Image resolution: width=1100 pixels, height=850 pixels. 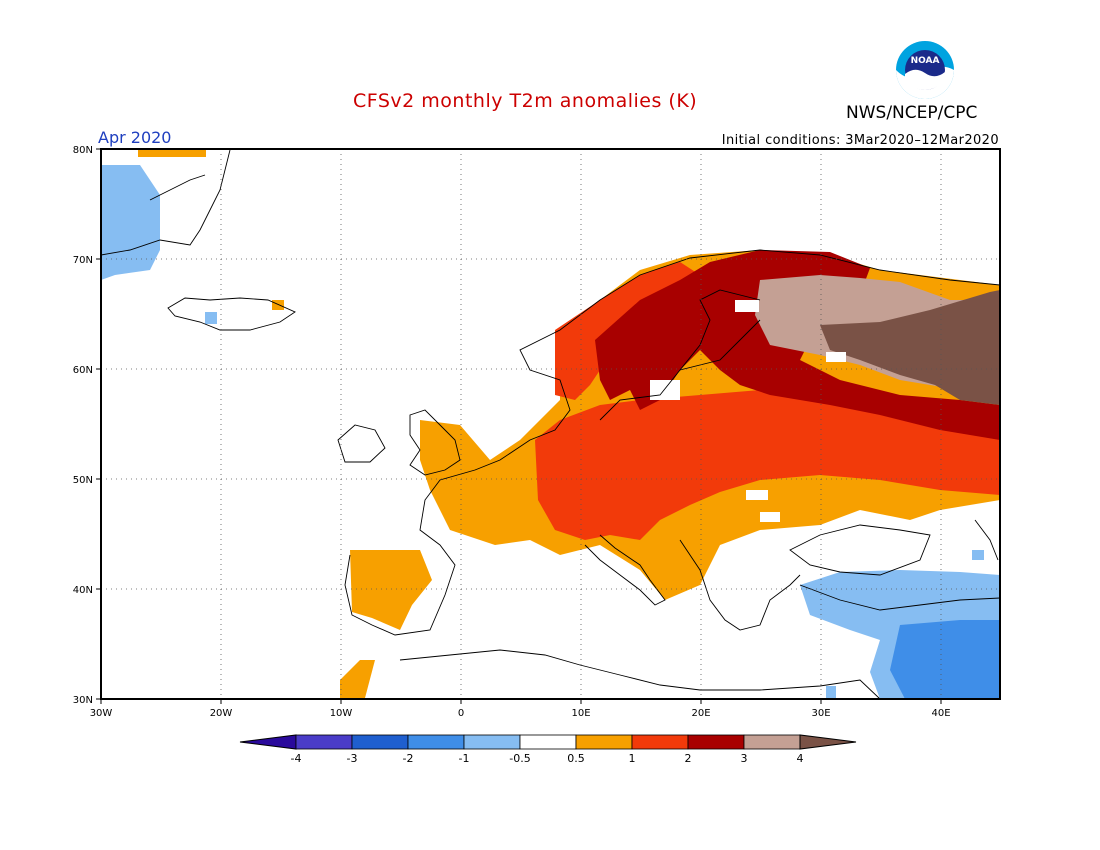 I want to click on colorbar-label: -1, so click(x=464, y=758).